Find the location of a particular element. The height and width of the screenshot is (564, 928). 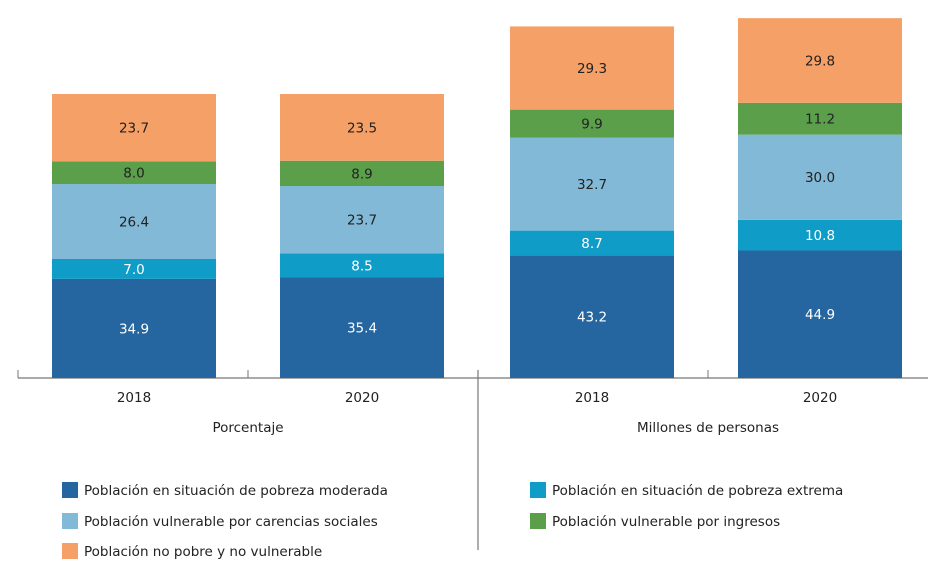

data-label: 8.5 is located at coordinates (361, 266).